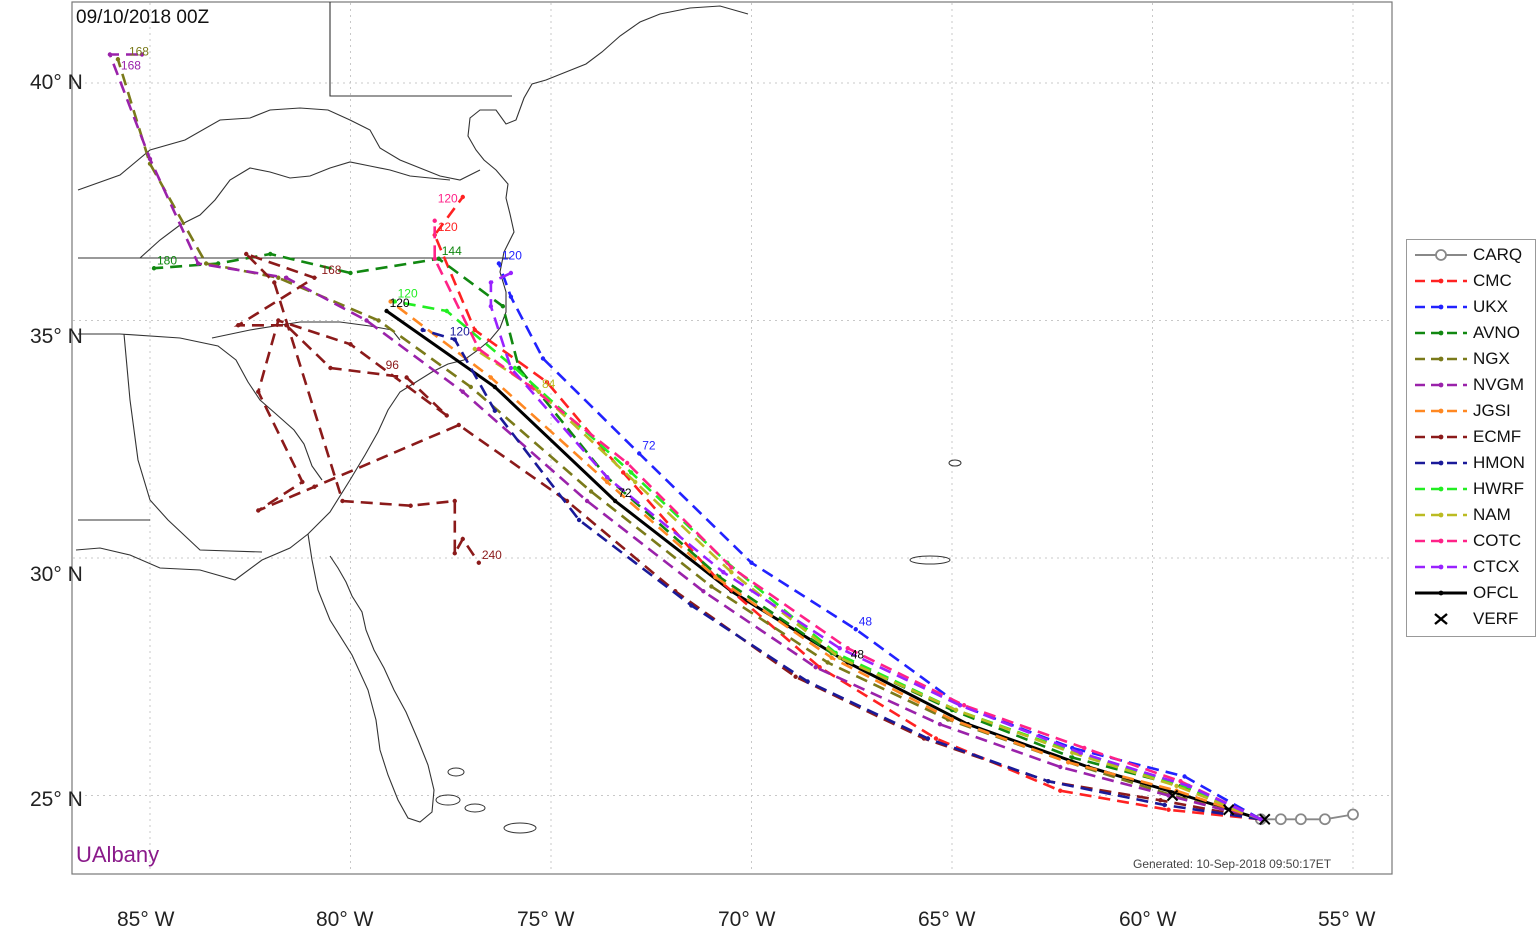  What do you see at coordinates (1265, 819) in the screenshot?
I see `verf-mark` at bounding box center [1265, 819].